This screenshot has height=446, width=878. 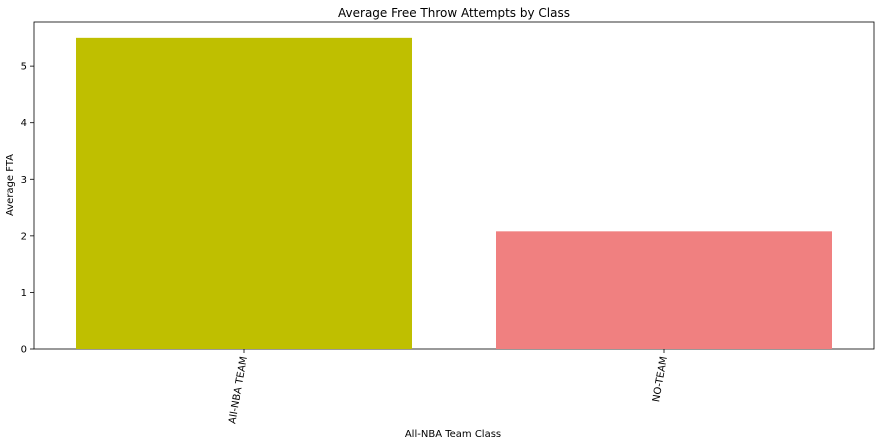 What do you see at coordinates (24, 67) in the screenshot?
I see `y-tick-label: 5` at bounding box center [24, 67].